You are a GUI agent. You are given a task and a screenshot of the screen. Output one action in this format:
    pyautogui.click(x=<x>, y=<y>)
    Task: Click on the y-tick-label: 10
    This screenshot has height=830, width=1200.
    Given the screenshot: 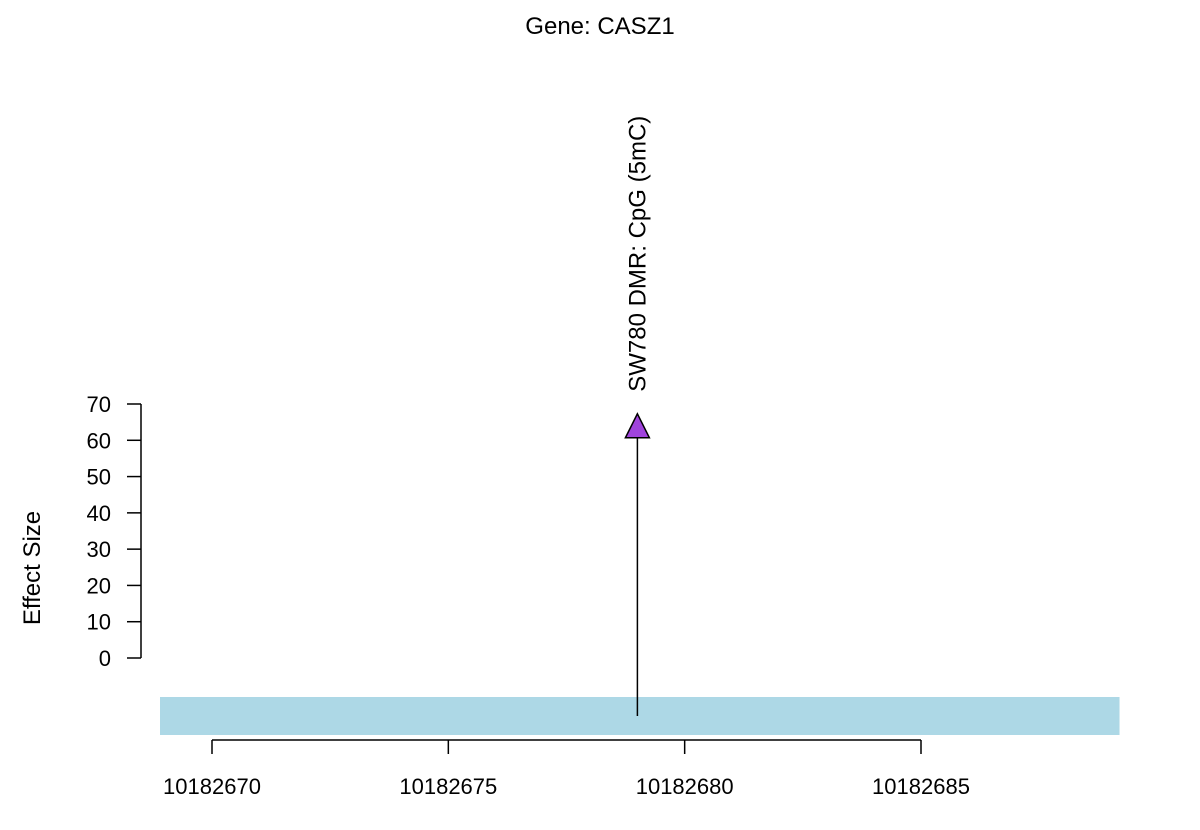 What is the action you would take?
    pyautogui.click(x=99, y=622)
    